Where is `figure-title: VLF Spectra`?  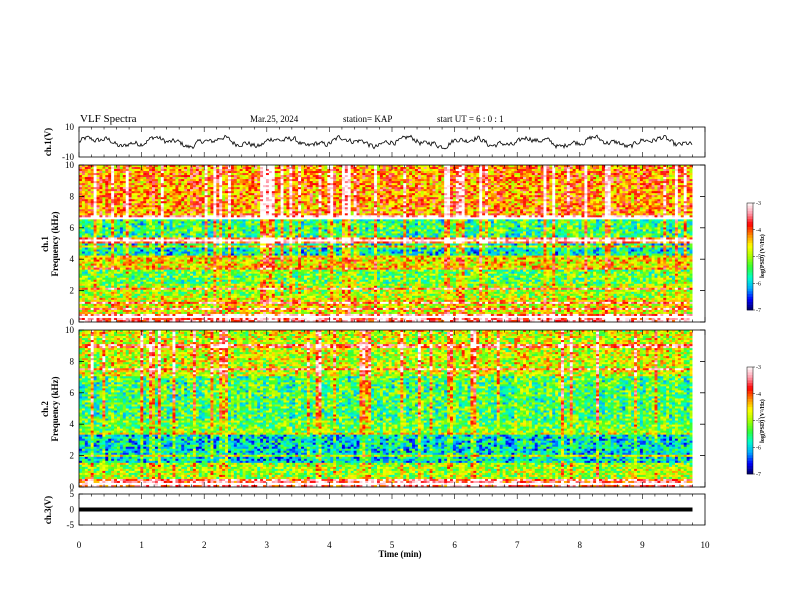 figure-title: VLF Spectra is located at coordinates (108, 119).